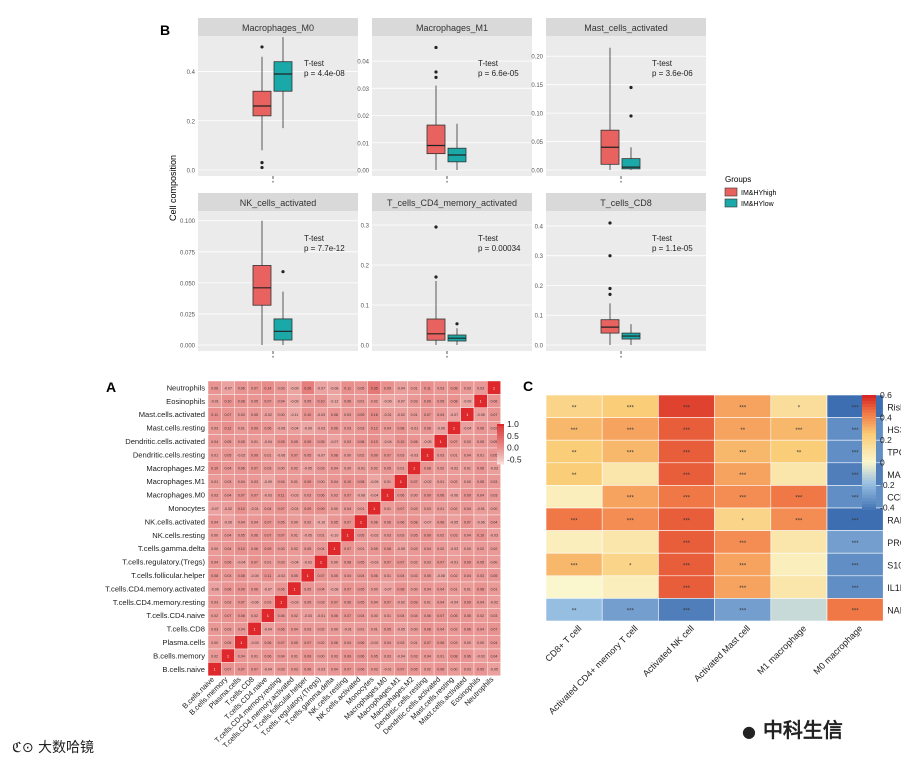  What do you see at coordinates (894, 588) in the screenshot?
I see `row-label: IL1R2` at bounding box center [894, 588].